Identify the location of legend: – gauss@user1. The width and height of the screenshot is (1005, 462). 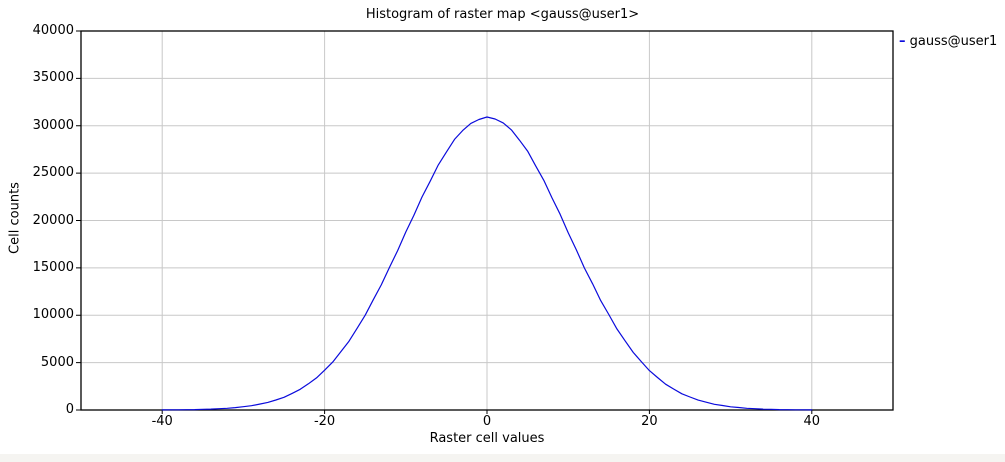
(948, 41).